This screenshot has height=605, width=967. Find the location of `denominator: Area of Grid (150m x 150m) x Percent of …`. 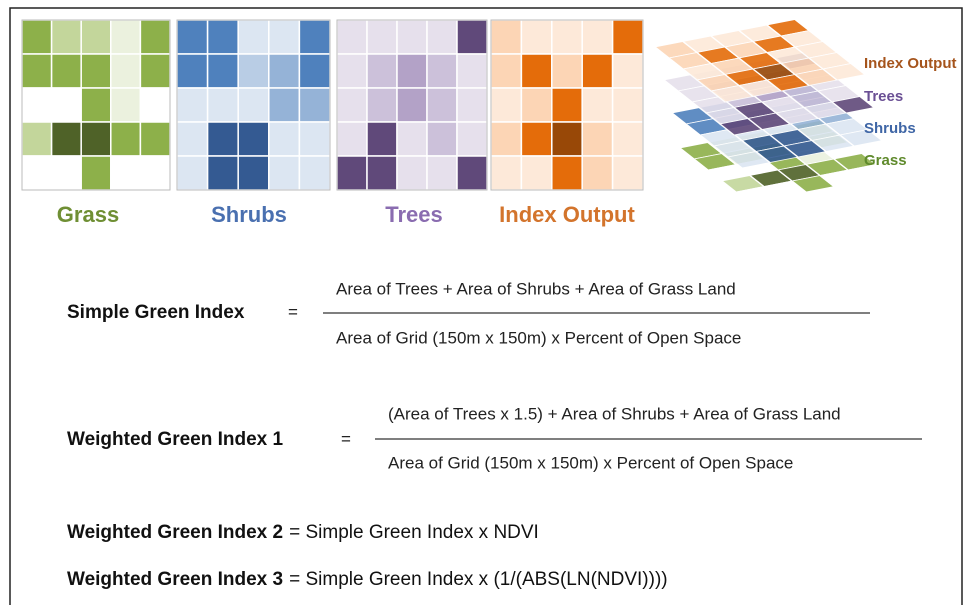

denominator: Area of Grid (150m x 150m) x Percent of … is located at coordinates (538, 337).